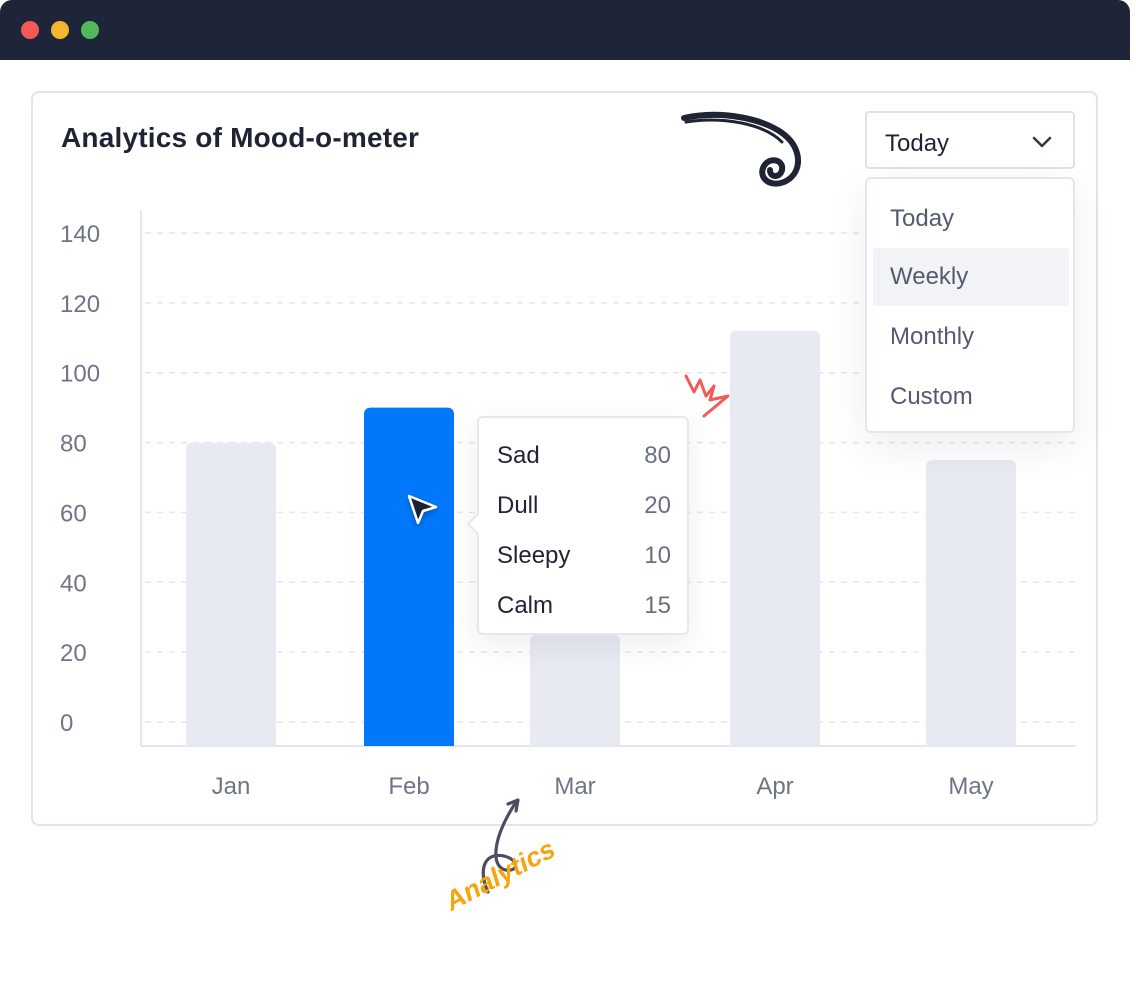 This screenshot has height=994, width=1136. What do you see at coordinates (534, 555) in the screenshot?
I see `tooltip-label: Sleepy` at bounding box center [534, 555].